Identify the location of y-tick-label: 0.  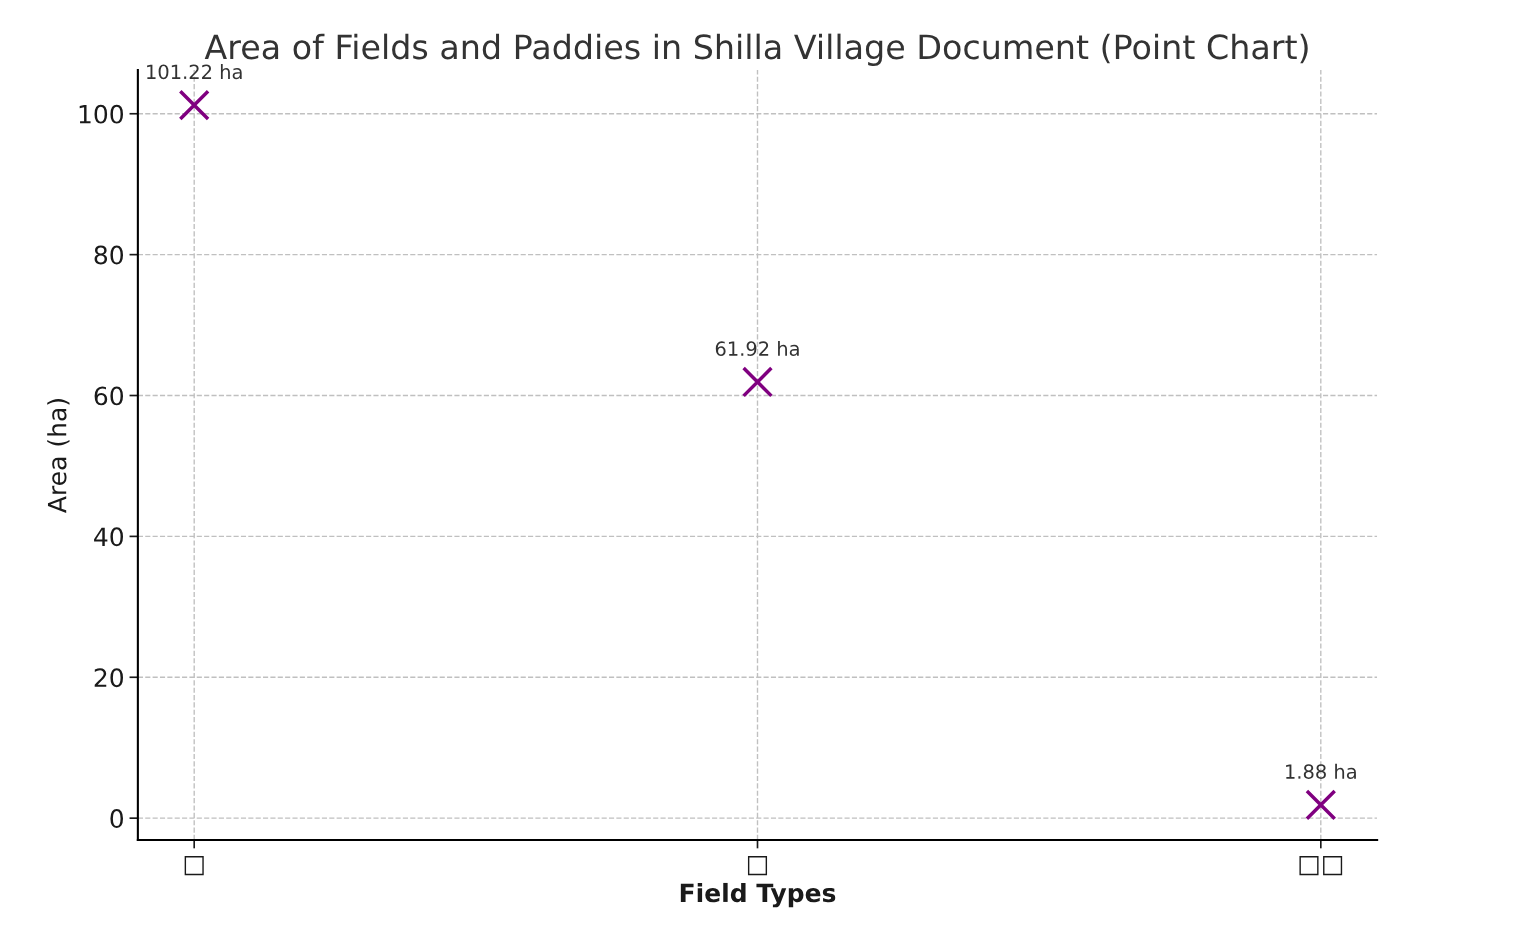
(117, 819).